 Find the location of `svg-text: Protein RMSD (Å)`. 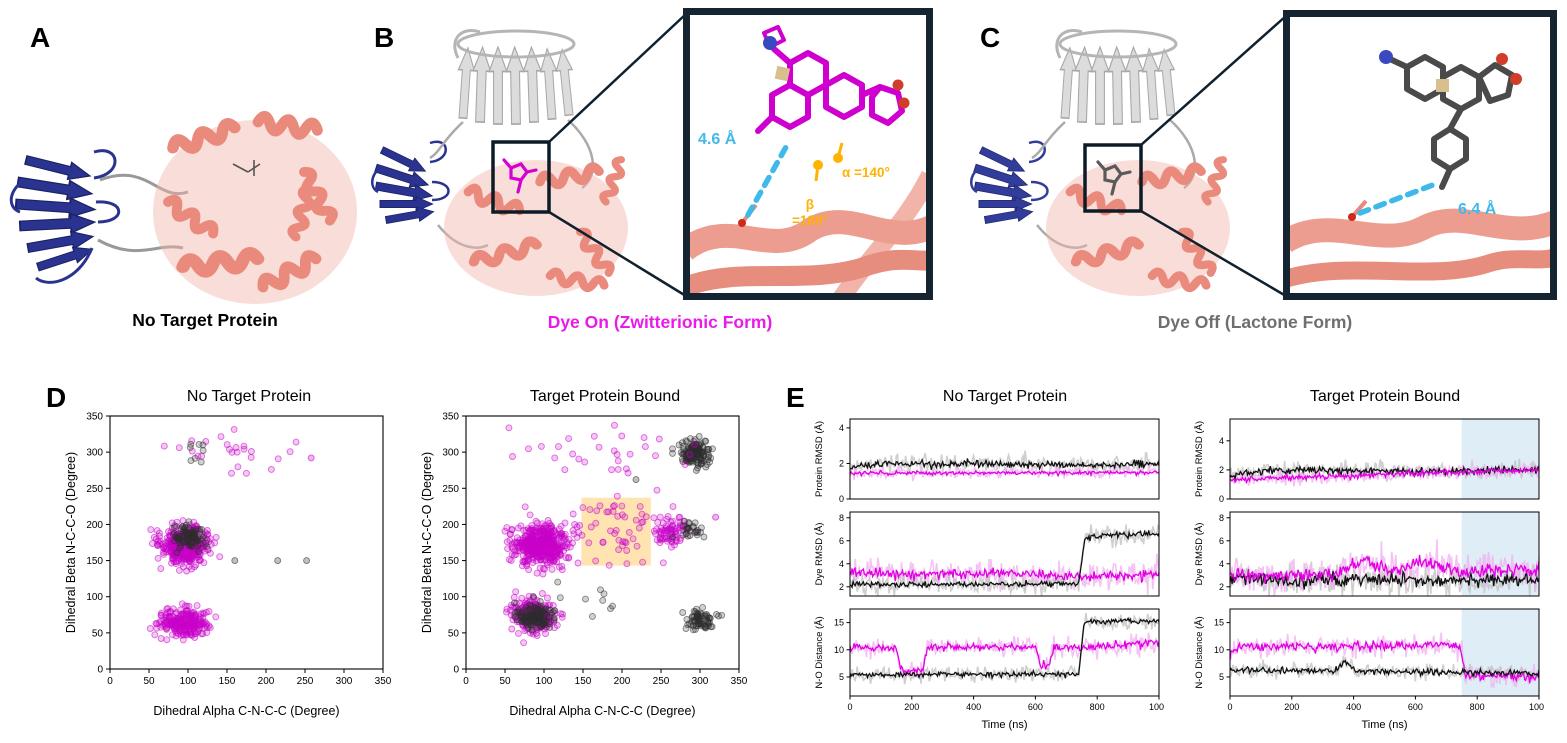

svg-text: Protein RMSD (Å) is located at coordinates (819, 459).